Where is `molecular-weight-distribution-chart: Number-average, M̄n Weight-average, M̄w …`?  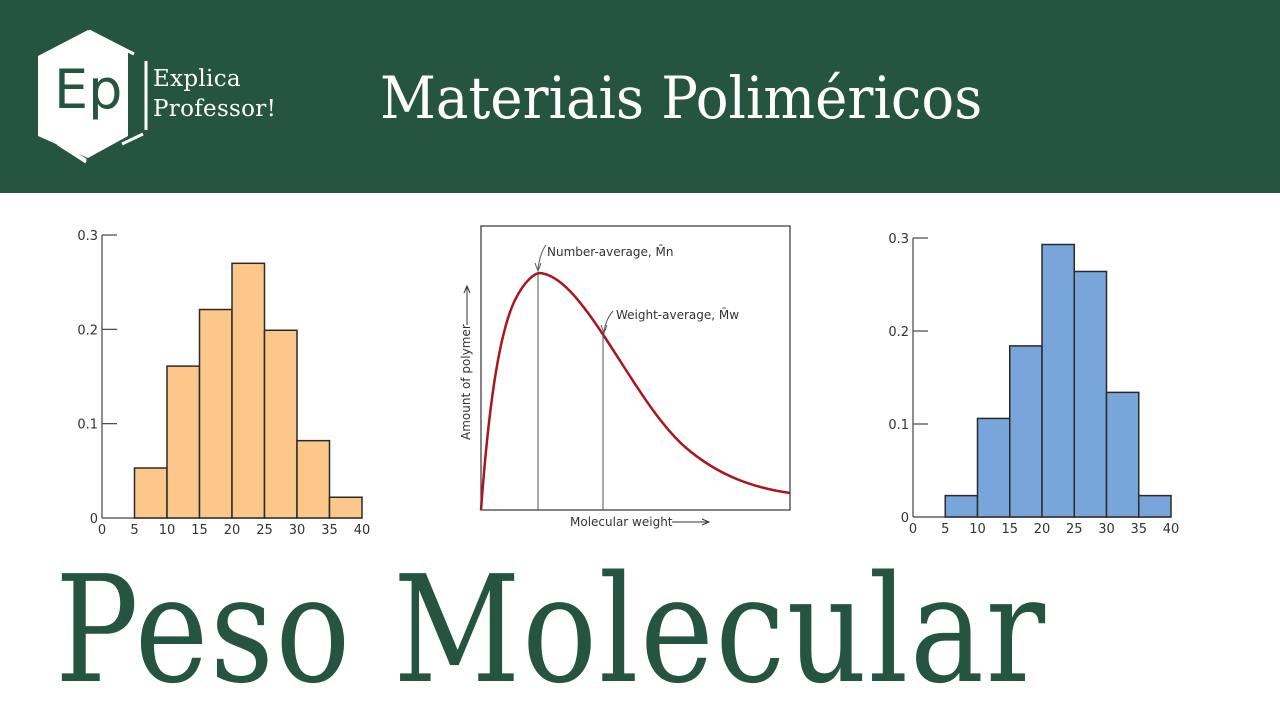
molecular-weight-distribution-chart: Number-average, M̄n Weight-average, M̄w … is located at coordinates (625, 377).